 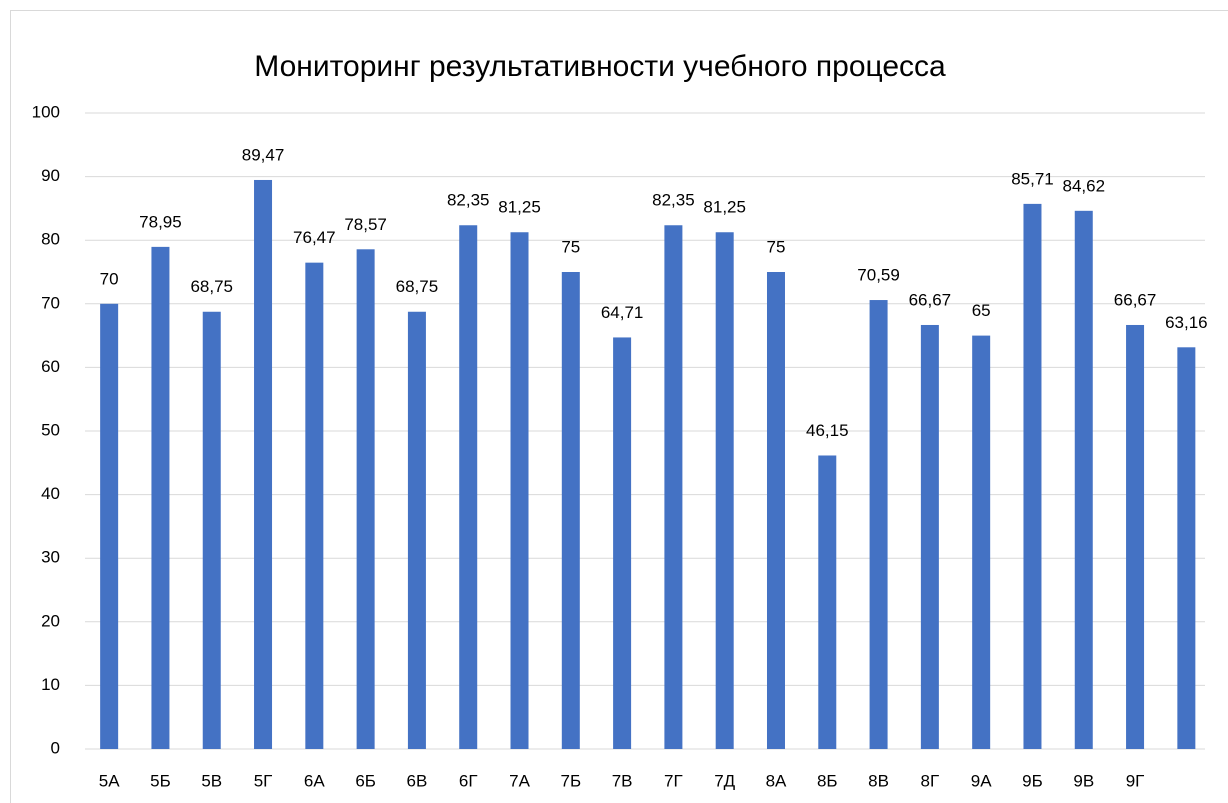 What do you see at coordinates (519, 780) in the screenshot?
I see `x-tick-label: 7А` at bounding box center [519, 780].